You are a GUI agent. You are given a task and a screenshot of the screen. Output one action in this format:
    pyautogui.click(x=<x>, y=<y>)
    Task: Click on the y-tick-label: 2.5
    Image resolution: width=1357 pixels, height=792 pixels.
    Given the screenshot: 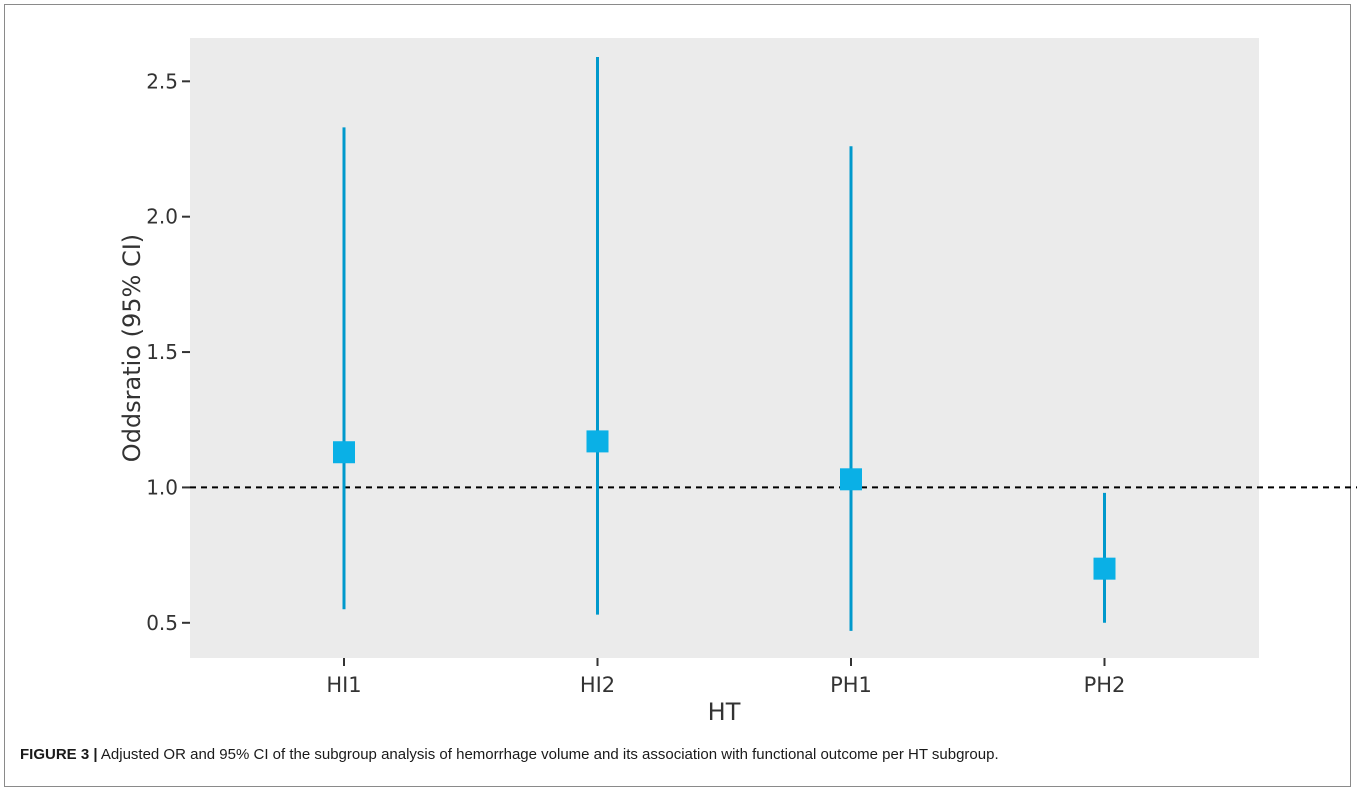 What is the action you would take?
    pyautogui.click(x=162, y=81)
    